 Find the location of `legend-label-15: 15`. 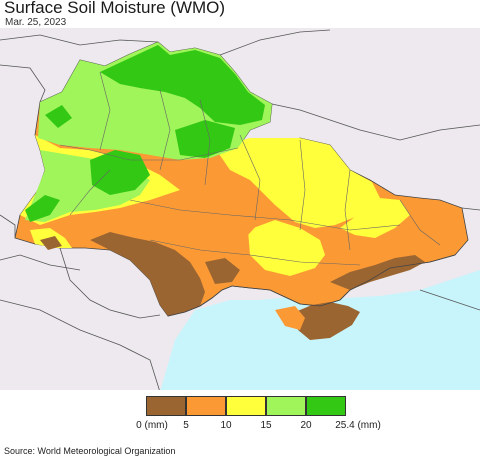

legend-label-15: 15 is located at coordinates (266, 425).